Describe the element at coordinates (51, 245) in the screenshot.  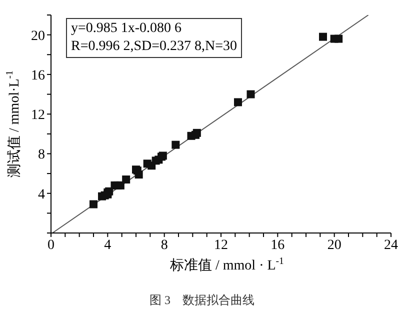
I see `x-tick-label: 0` at that location.